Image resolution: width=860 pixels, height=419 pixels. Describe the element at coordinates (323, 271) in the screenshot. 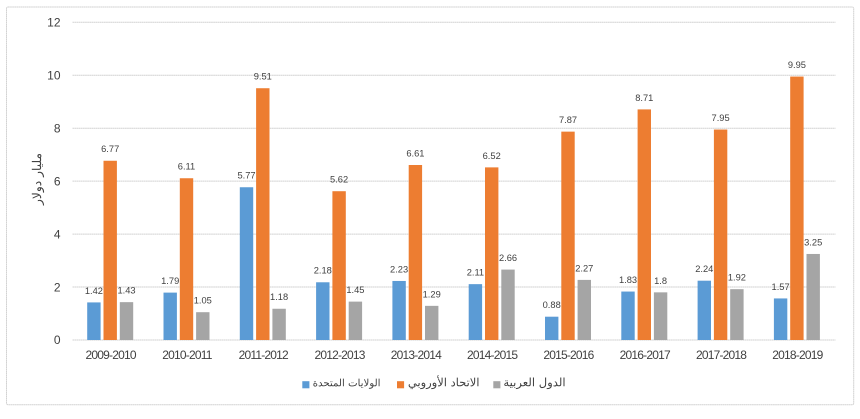

I see `svg-text: 2.18` at that location.